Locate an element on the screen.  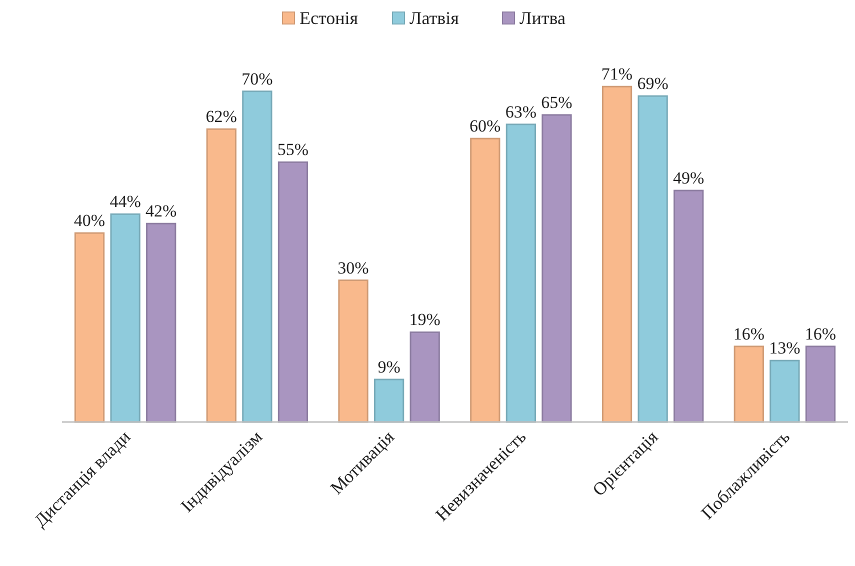
data-label: 62% is located at coordinates (221, 116).